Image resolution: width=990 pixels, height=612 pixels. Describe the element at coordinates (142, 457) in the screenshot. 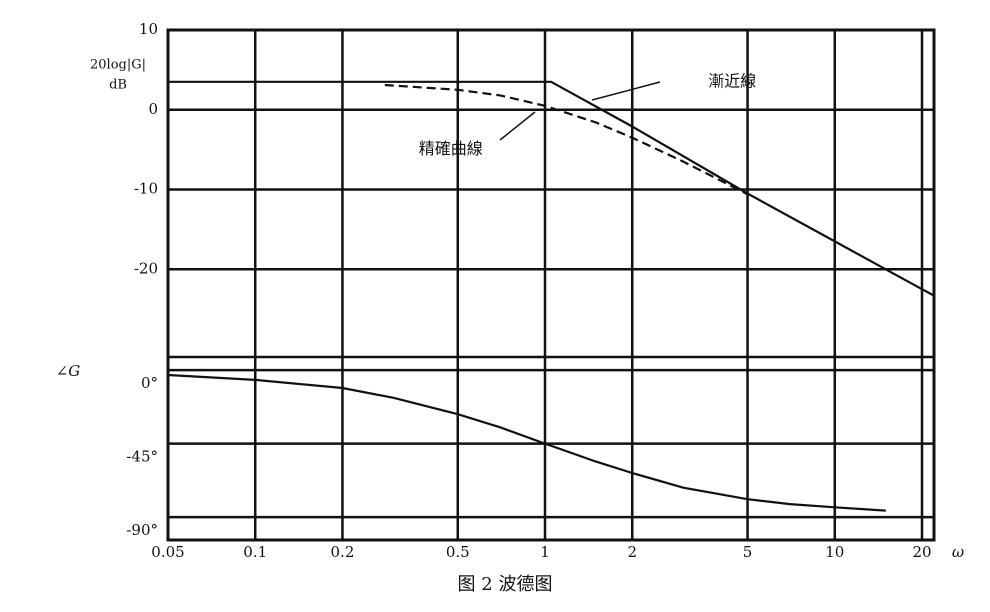

I see `y-tick-label: -45°` at that location.